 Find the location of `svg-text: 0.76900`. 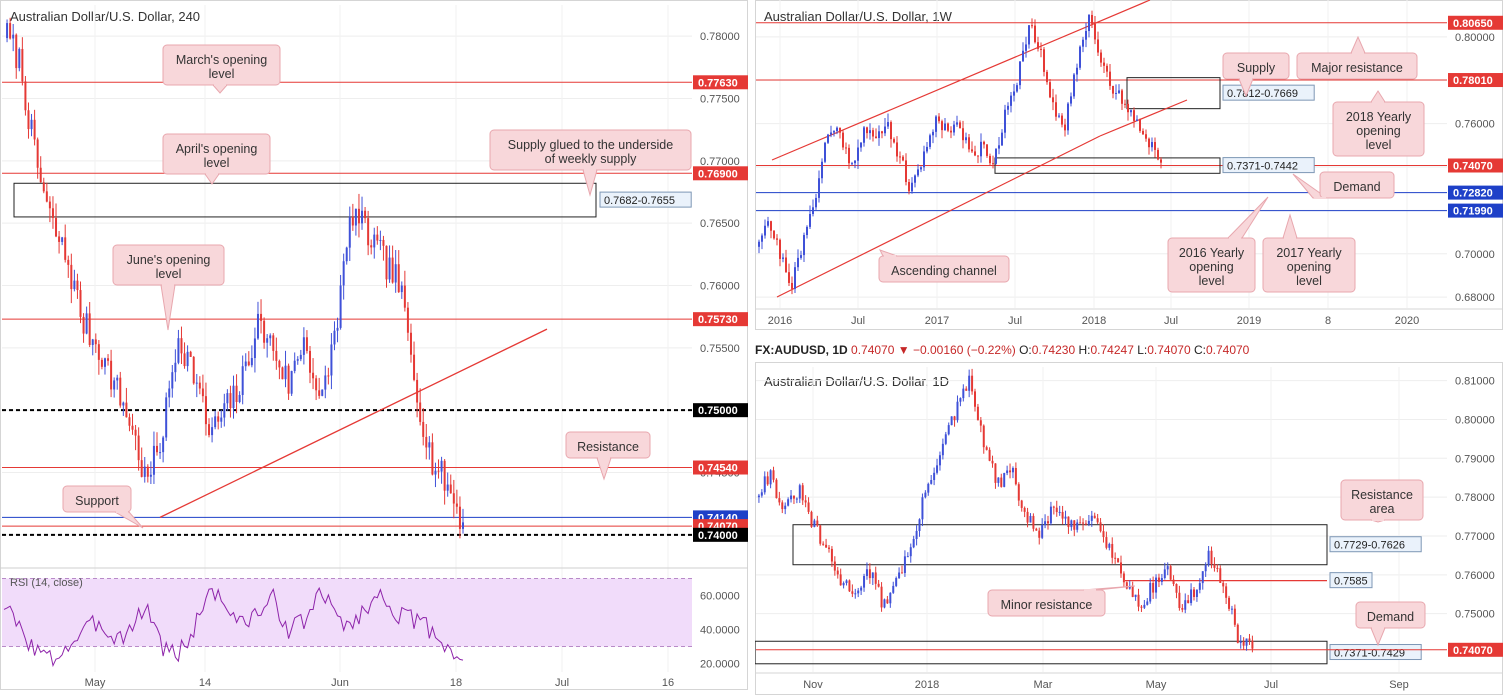

svg-text: 0.76900 is located at coordinates (718, 174).